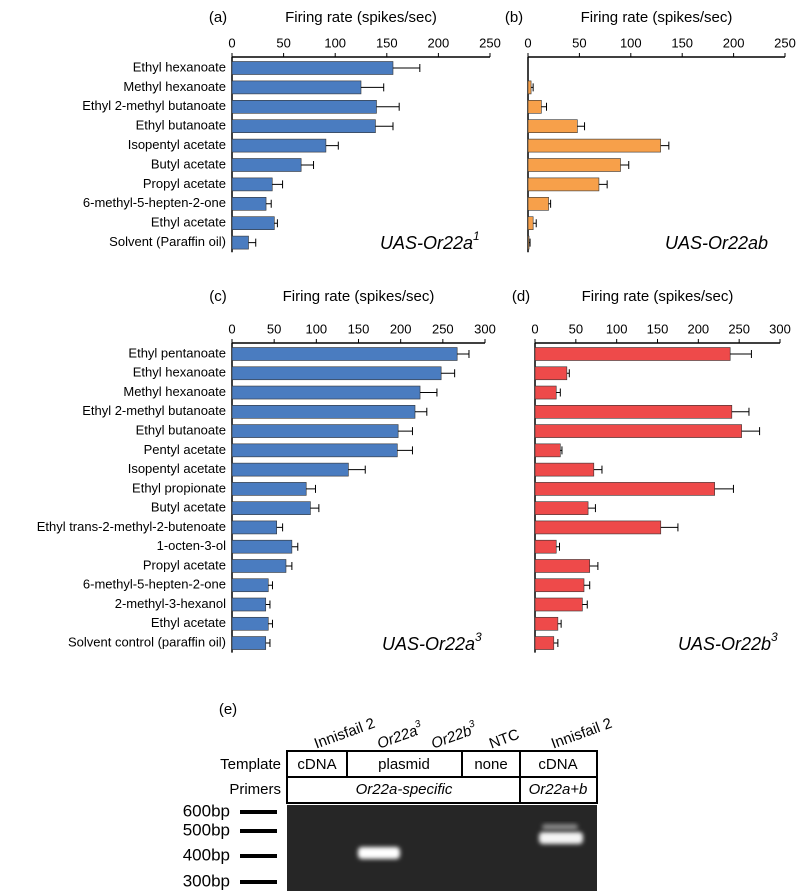 The width and height of the screenshot is (800, 895). Describe the element at coordinates (218, 296) in the screenshot. I see `panel-label: (c)` at that location.